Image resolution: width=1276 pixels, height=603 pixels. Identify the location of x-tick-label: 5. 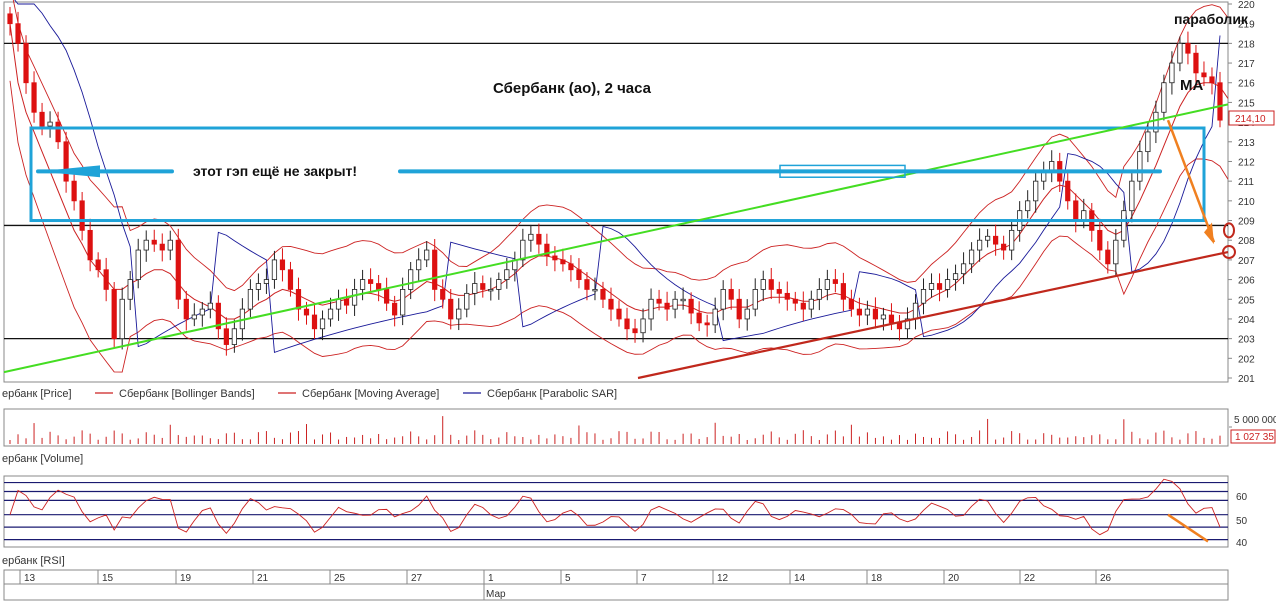
(568, 578).